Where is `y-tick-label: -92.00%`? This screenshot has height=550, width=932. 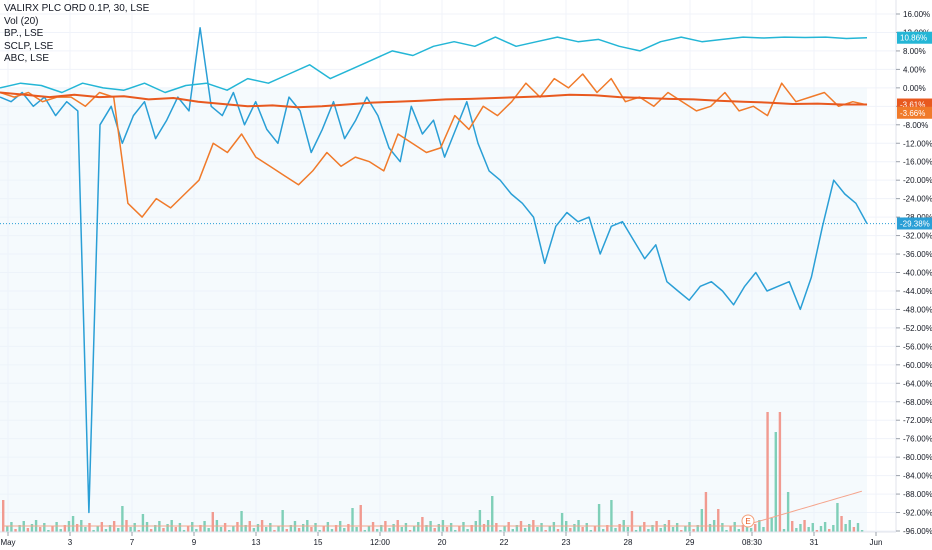
y-tick-label: -92.00% is located at coordinates (917, 513).